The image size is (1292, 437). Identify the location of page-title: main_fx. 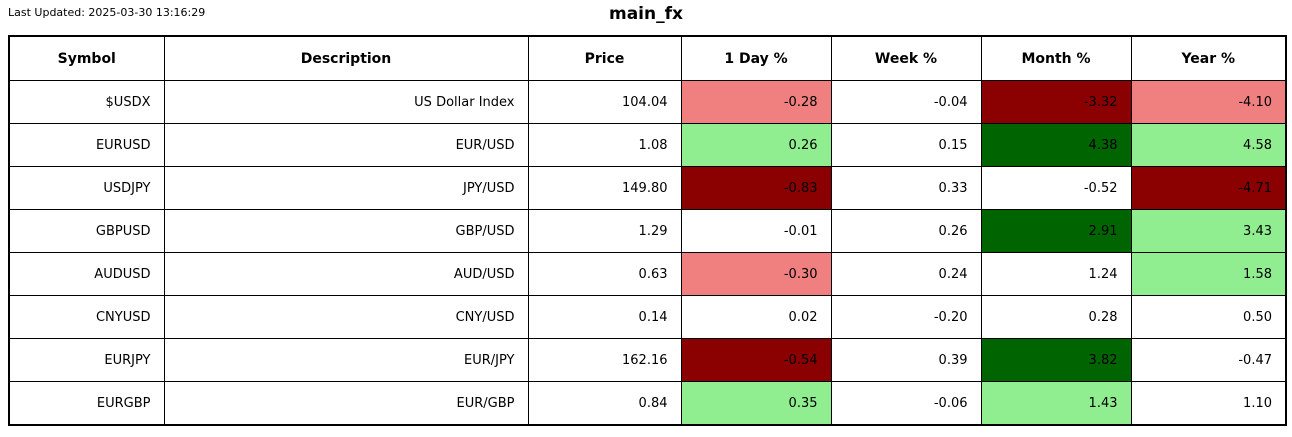
(646, 14).